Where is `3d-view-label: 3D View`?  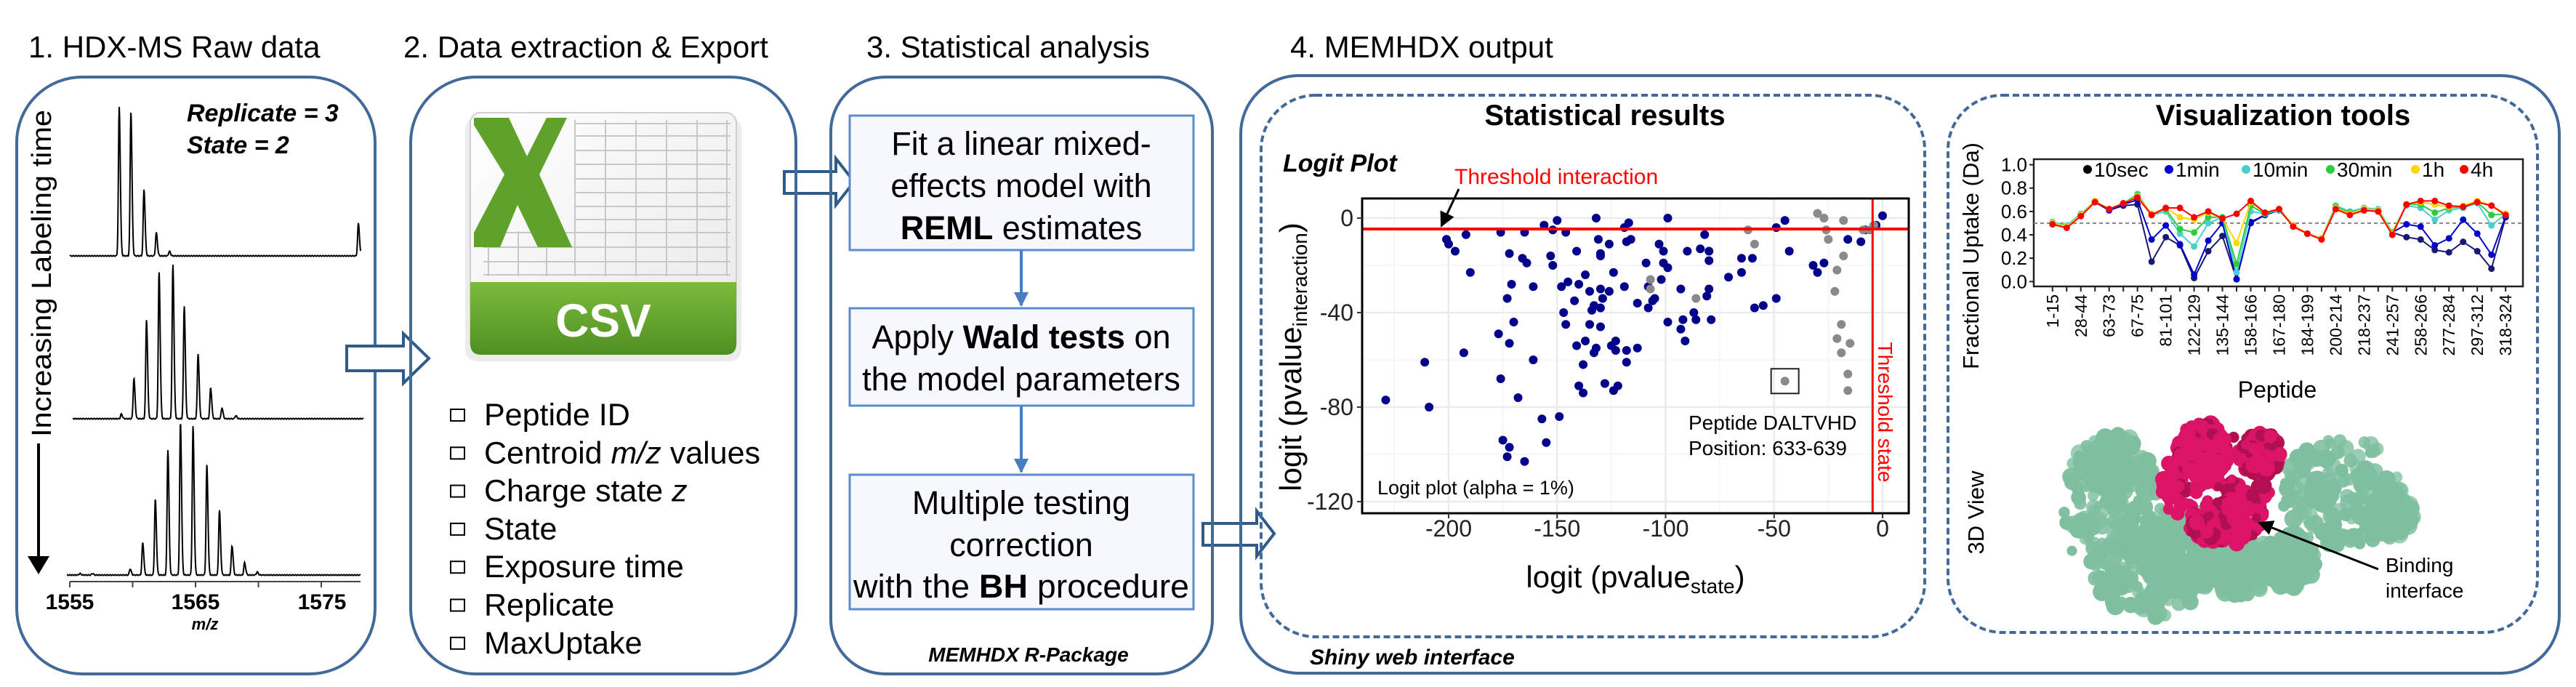
3d-view-label: 3D View is located at coordinates (1976, 512).